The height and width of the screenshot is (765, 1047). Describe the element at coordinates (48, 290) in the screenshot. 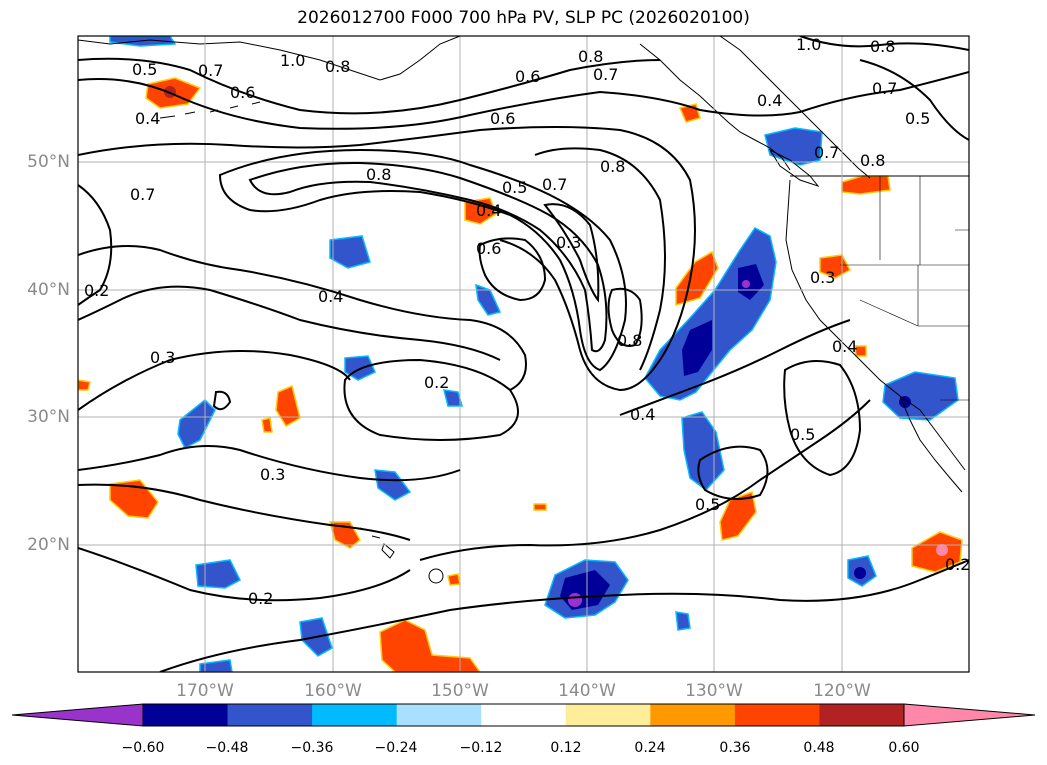

I see `lat-label: 40°N` at that location.